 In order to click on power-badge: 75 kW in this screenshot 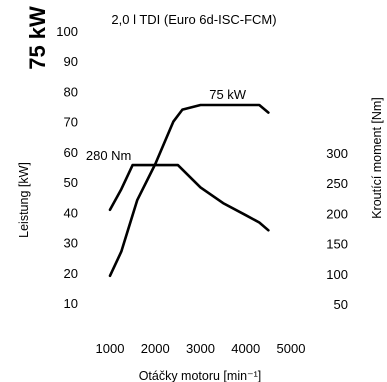, I will do `click(37, 38)`.